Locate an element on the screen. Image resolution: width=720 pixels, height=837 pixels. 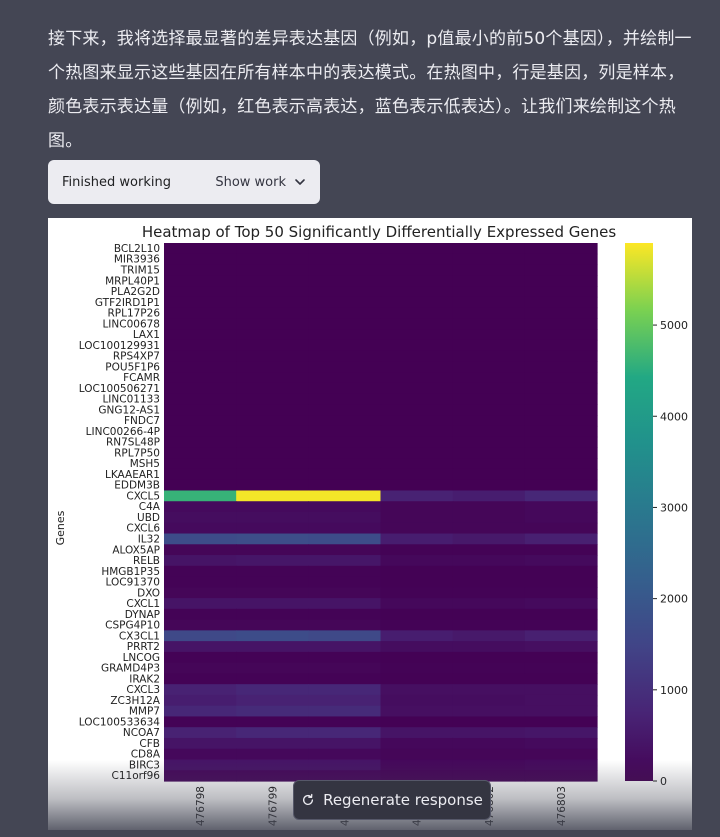
gene-label: IL32 is located at coordinates (149, 540).